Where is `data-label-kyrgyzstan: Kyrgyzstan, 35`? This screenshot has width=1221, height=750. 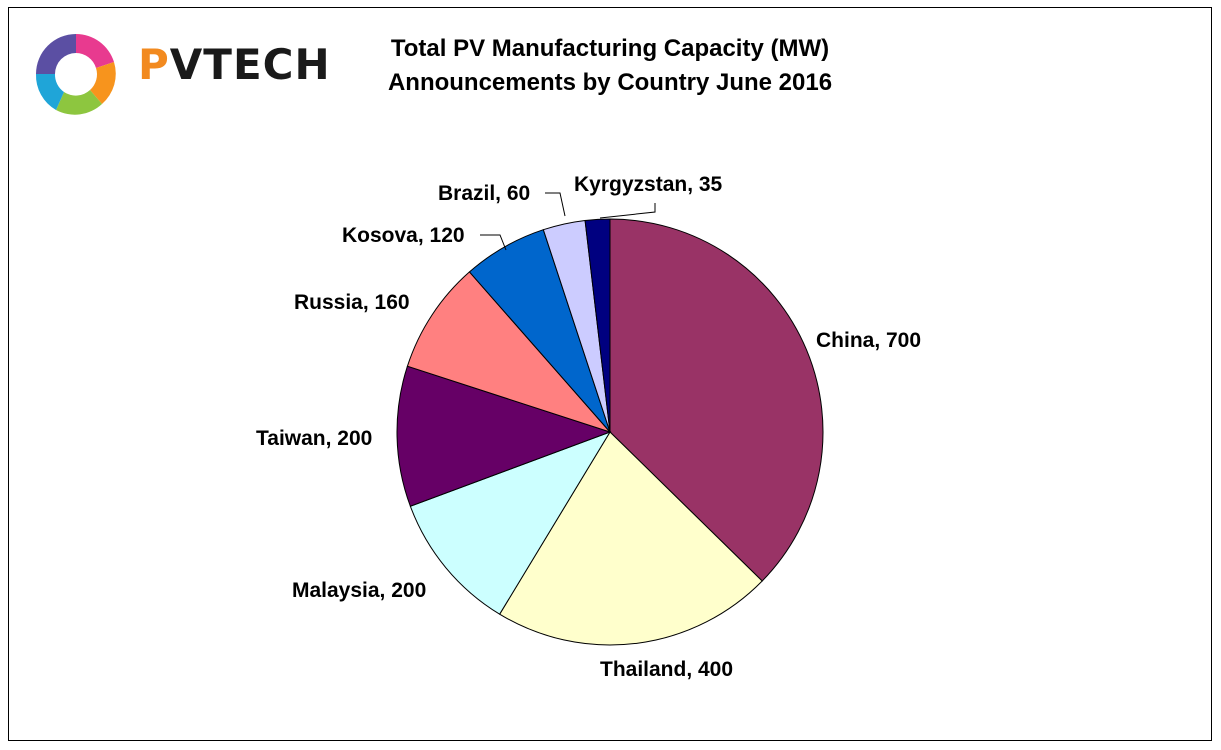
data-label-kyrgyzstan: Kyrgyzstan, 35 is located at coordinates (648, 184).